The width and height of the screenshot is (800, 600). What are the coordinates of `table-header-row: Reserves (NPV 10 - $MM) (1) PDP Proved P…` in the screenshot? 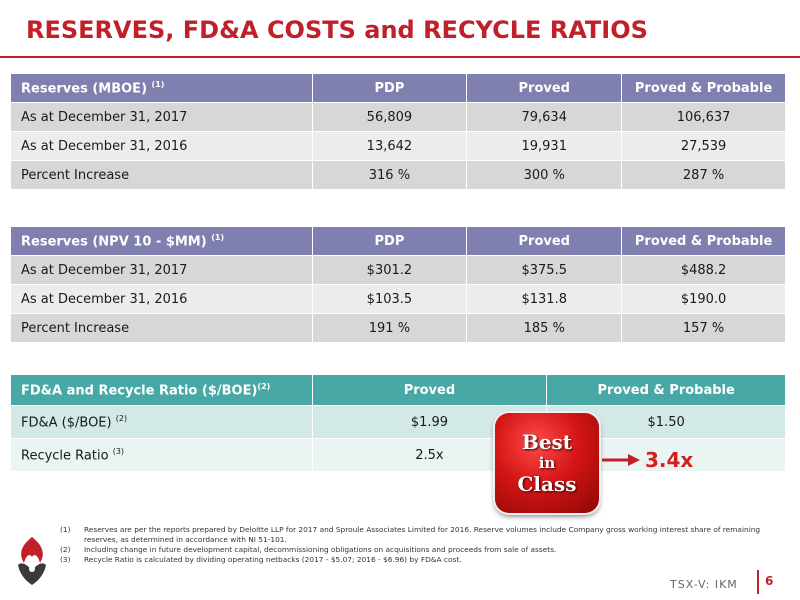 It's located at (398, 241).